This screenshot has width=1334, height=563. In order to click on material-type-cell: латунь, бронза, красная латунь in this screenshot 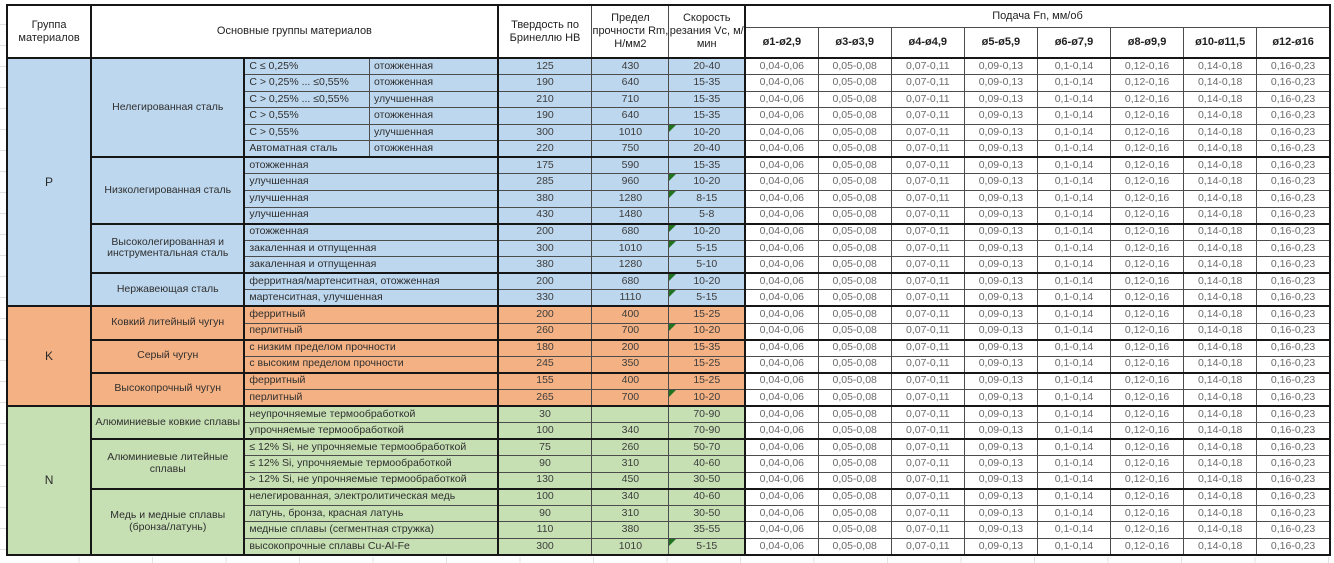, I will do `click(371, 513)`.